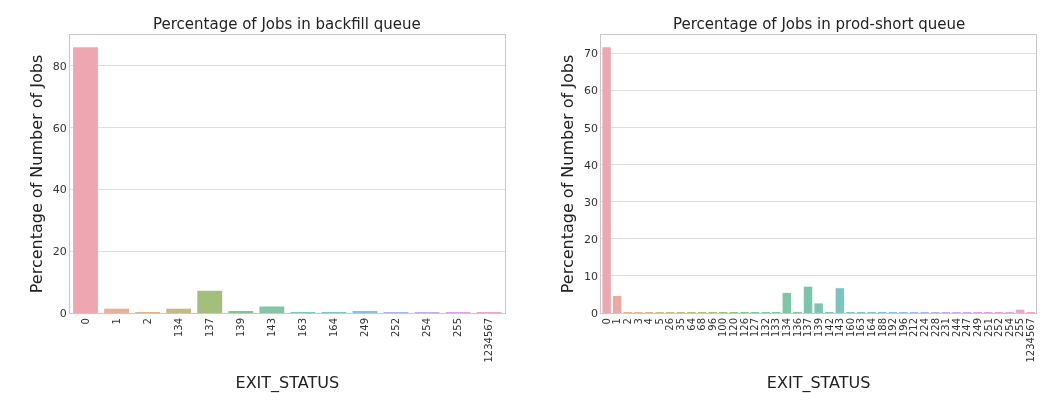 This screenshot has height=401, width=1051. What do you see at coordinates (638, 321) in the screenshot?
I see `x-tick-label: 3` at bounding box center [638, 321].